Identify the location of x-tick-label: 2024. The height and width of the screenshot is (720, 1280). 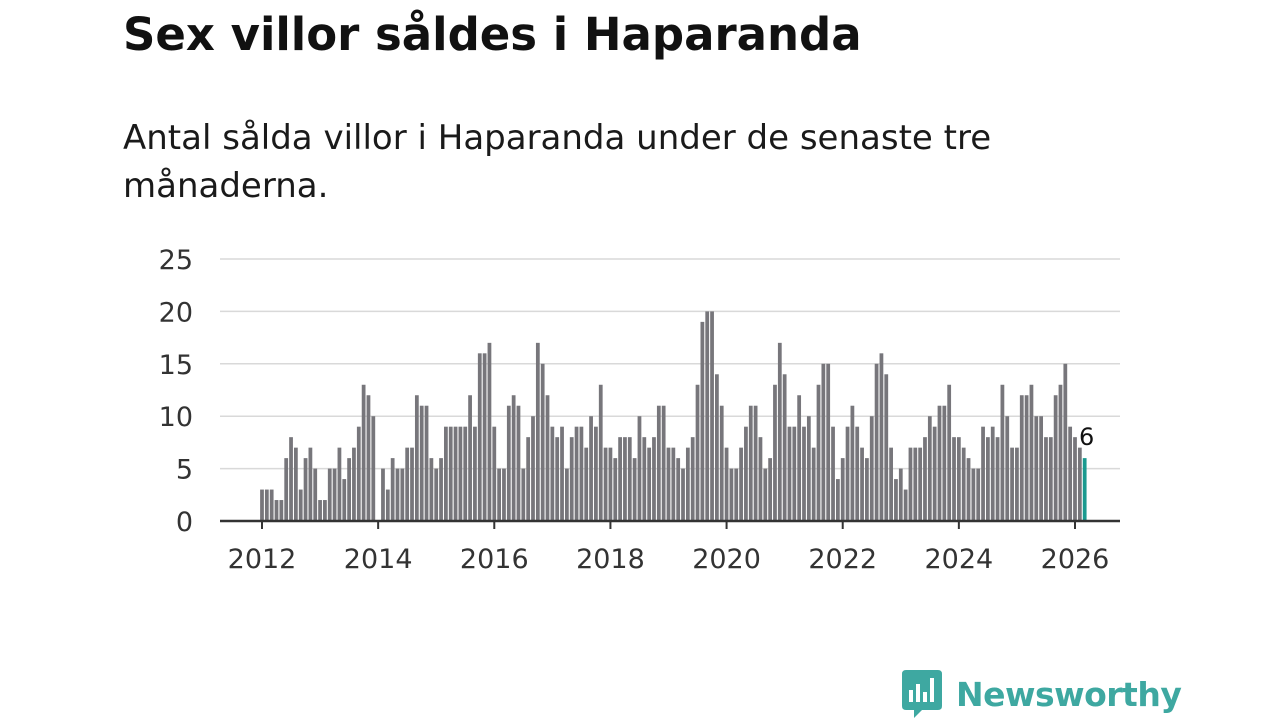
(958, 559).